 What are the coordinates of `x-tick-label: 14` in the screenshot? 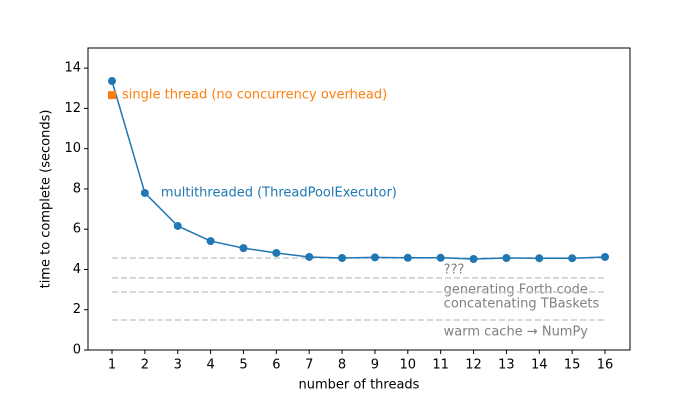 It's located at (539, 365).